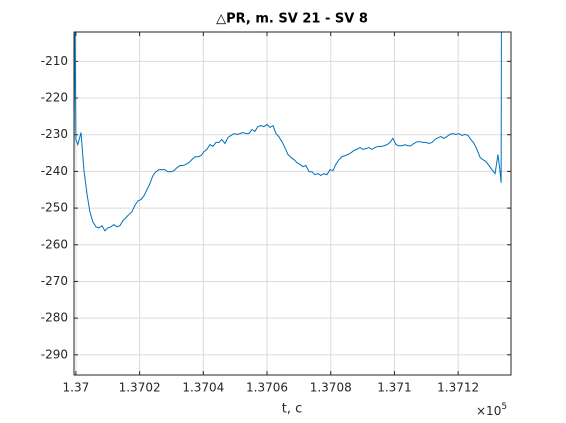 The height and width of the screenshot is (423, 566). What do you see at coordinates (140, 388) in the screenshot?
I see `x-tick-label: 1.3702` at bounding box center [140, 388].